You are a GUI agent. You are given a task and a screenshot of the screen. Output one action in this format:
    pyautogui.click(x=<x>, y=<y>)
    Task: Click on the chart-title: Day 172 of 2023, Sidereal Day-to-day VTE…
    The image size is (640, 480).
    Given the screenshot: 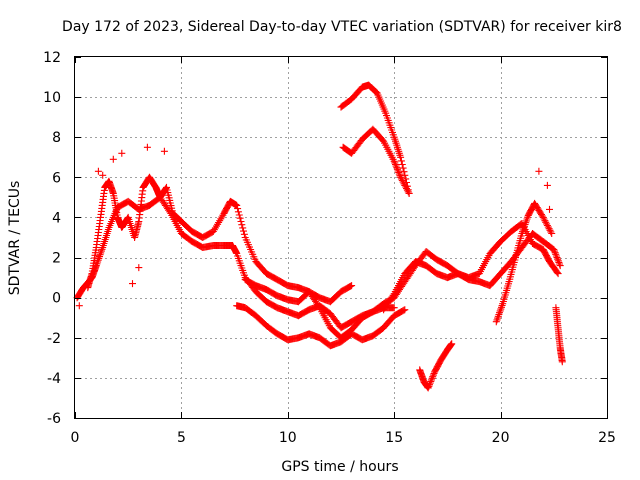 What is the action you would take?
    pyautogui.click(x=342, y=27)
    